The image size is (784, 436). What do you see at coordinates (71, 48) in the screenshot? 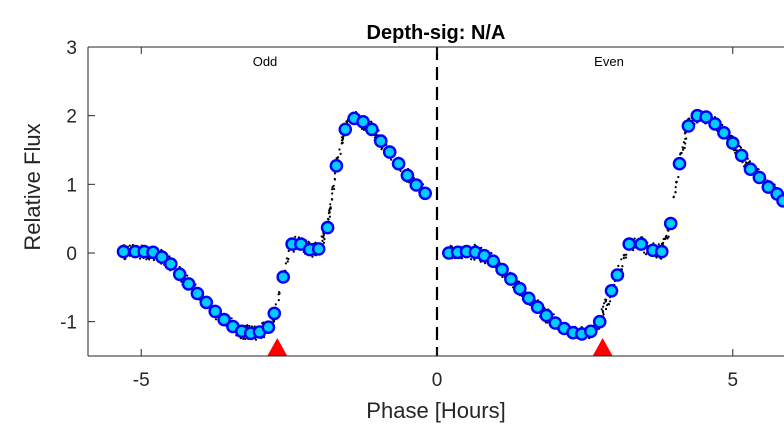
I see `y-tick-label: 3` at bounding box center [71, 48].